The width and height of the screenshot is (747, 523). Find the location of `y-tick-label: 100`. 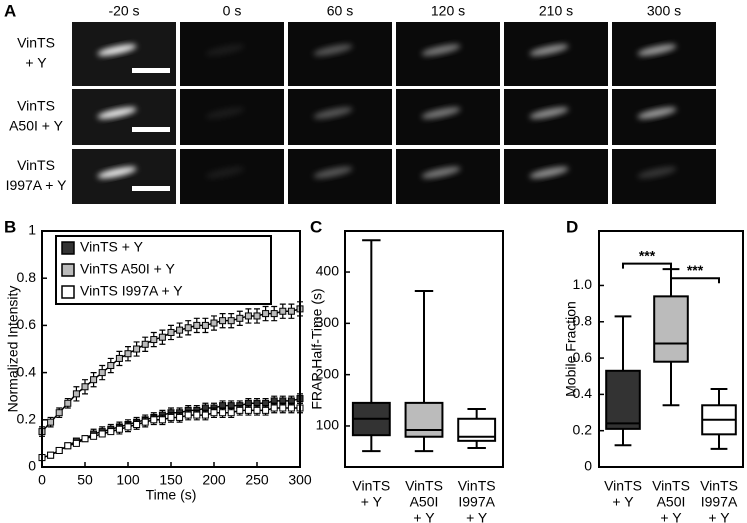

y-tick-label: 100 is located at coordinates (328, 425).